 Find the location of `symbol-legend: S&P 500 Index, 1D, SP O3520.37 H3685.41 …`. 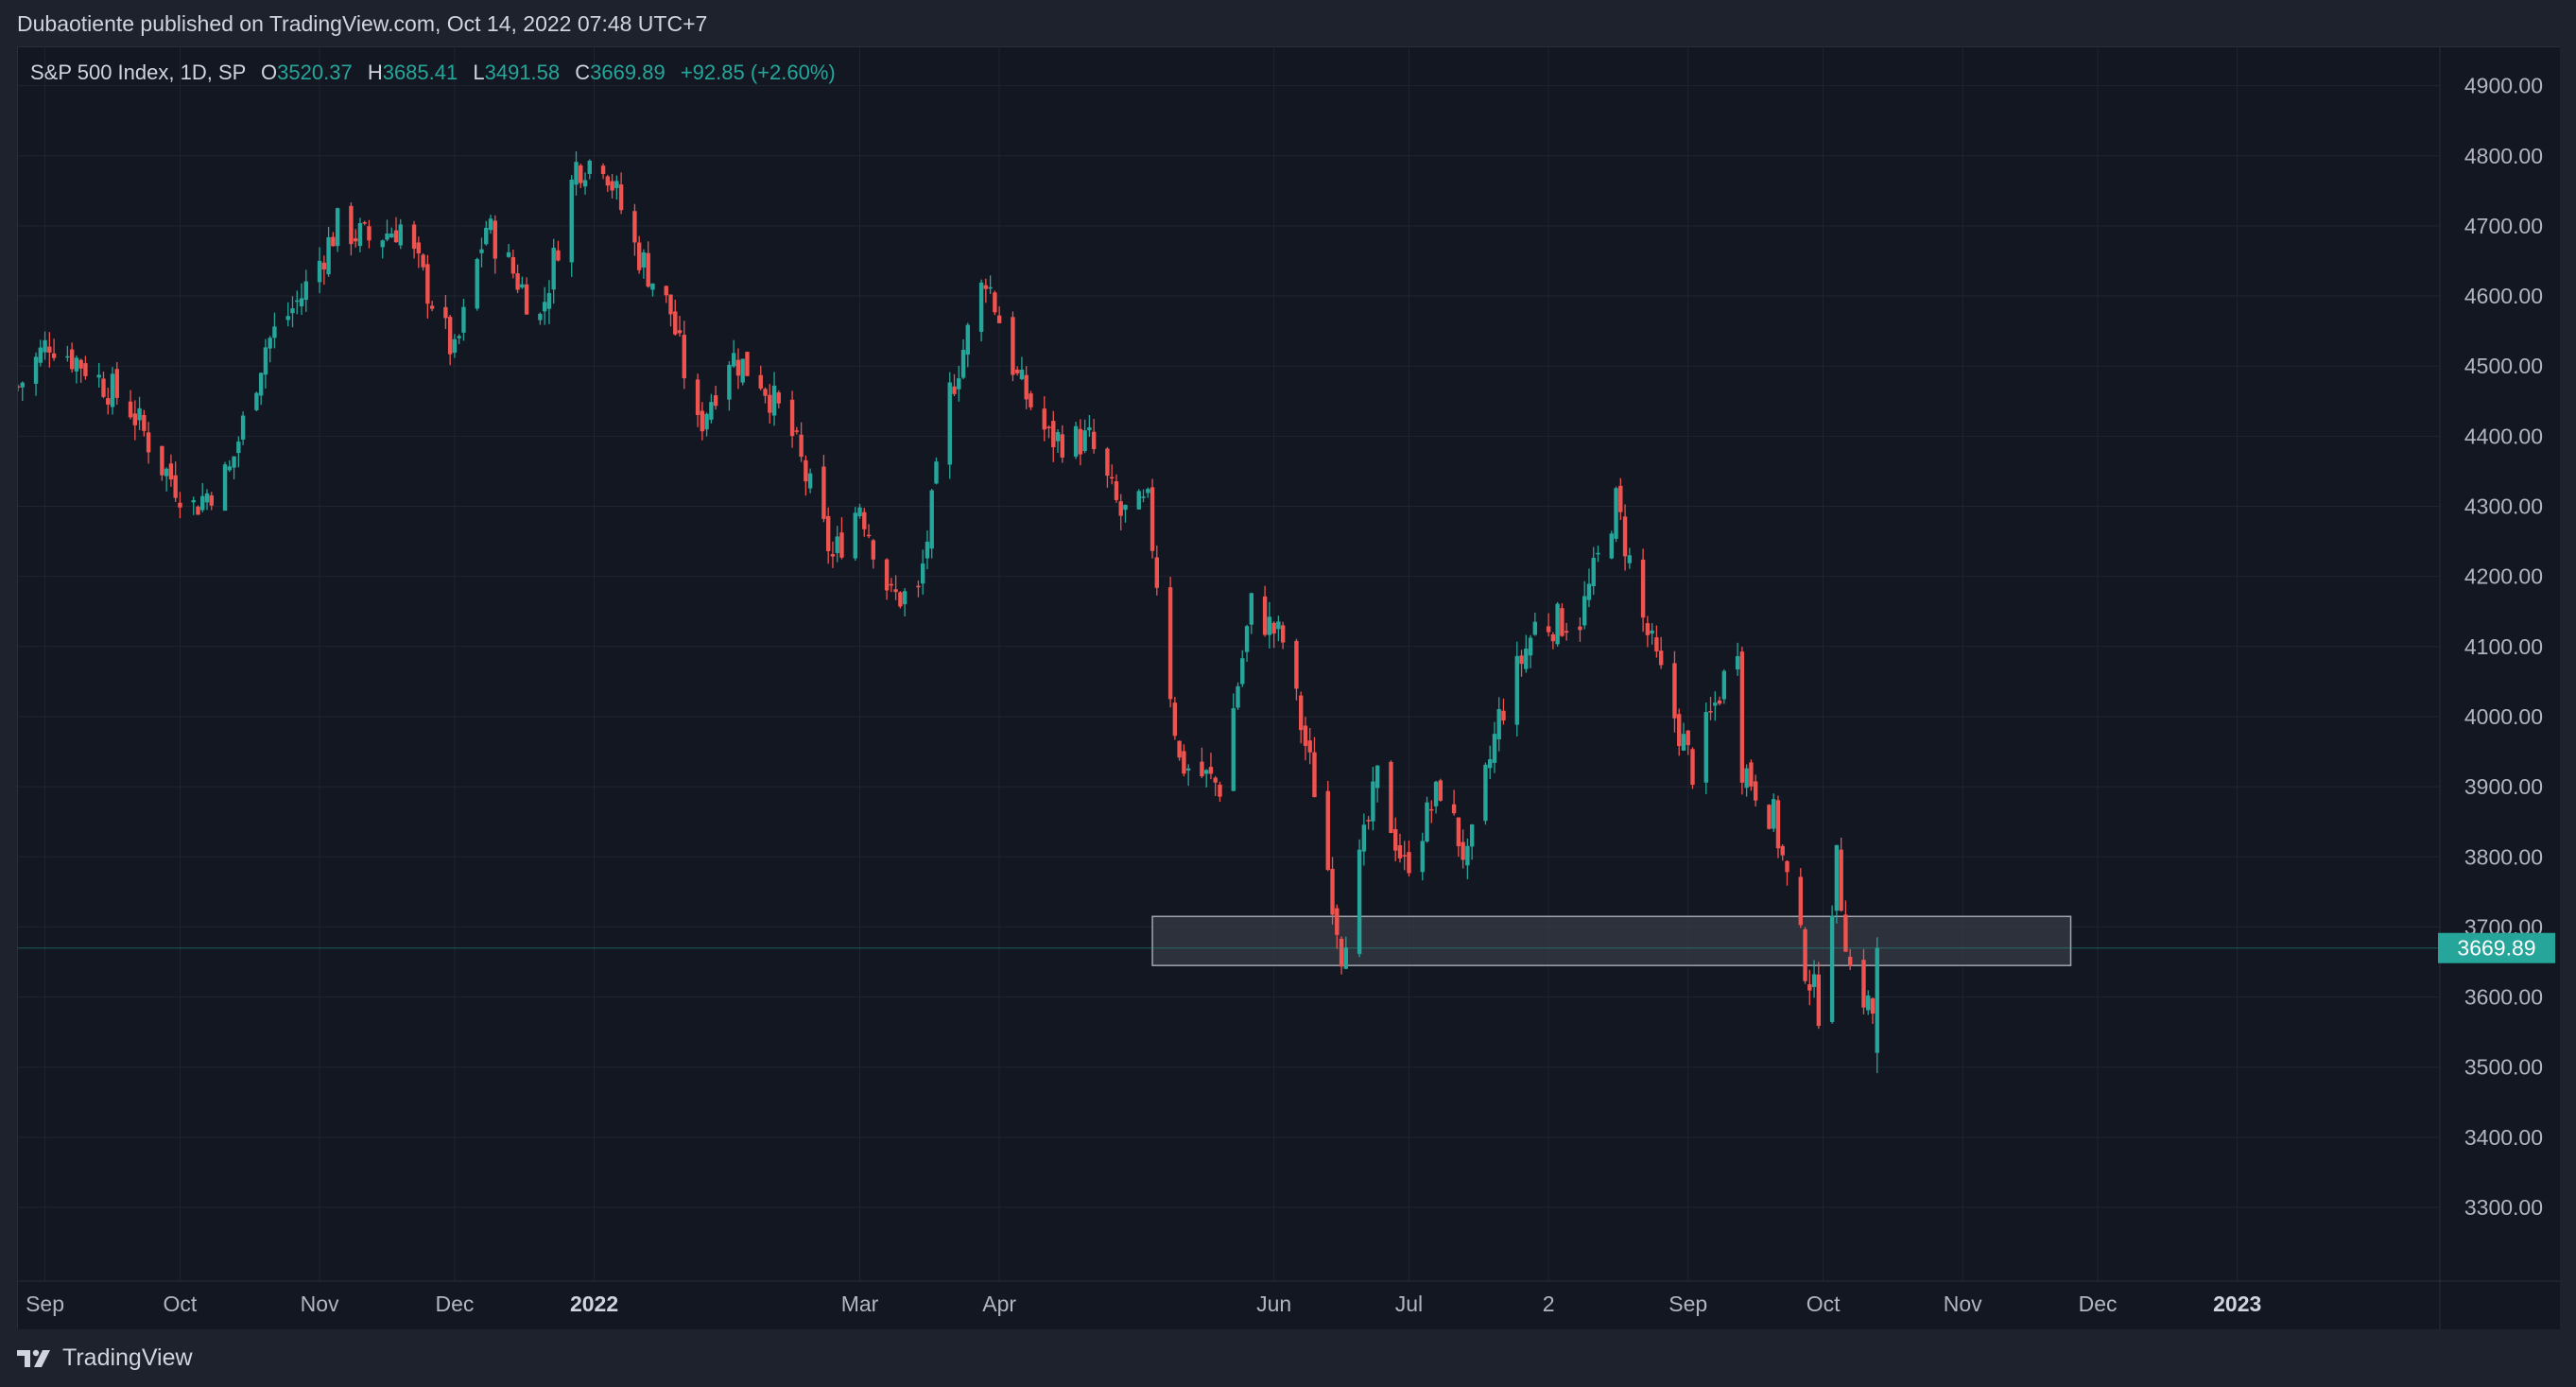

symbol-legend: S&P 500 Index, 1D, SP O3520.37 H3685.41 … is located at coordinates (433, 73).